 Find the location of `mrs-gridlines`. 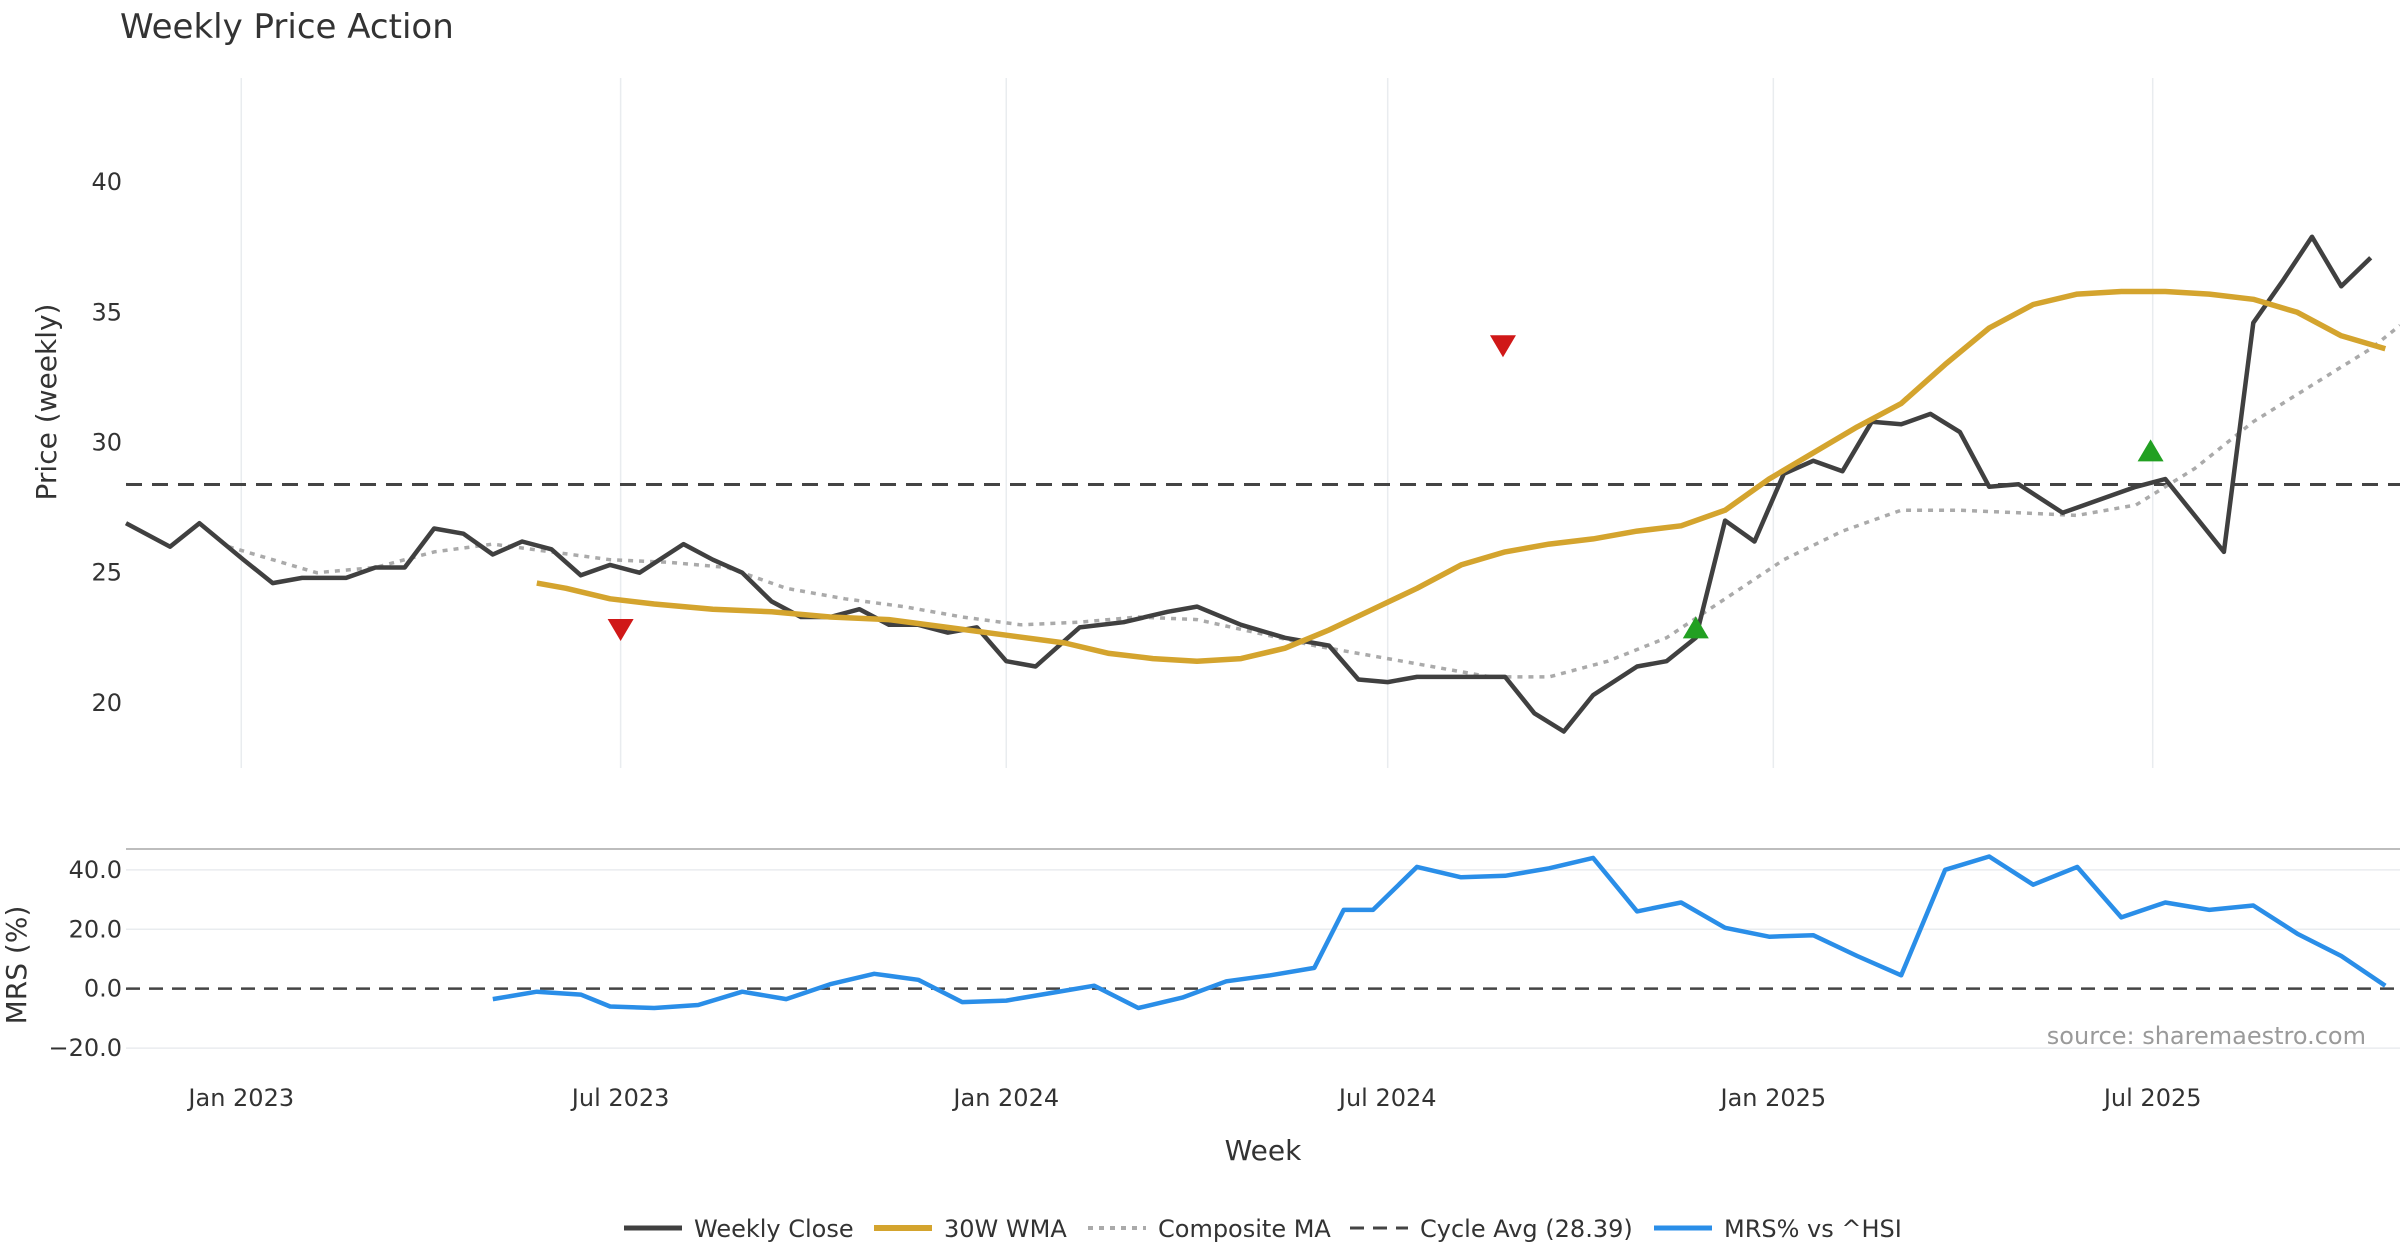

mrs-gridlines is located at coordinates (1263, 959).